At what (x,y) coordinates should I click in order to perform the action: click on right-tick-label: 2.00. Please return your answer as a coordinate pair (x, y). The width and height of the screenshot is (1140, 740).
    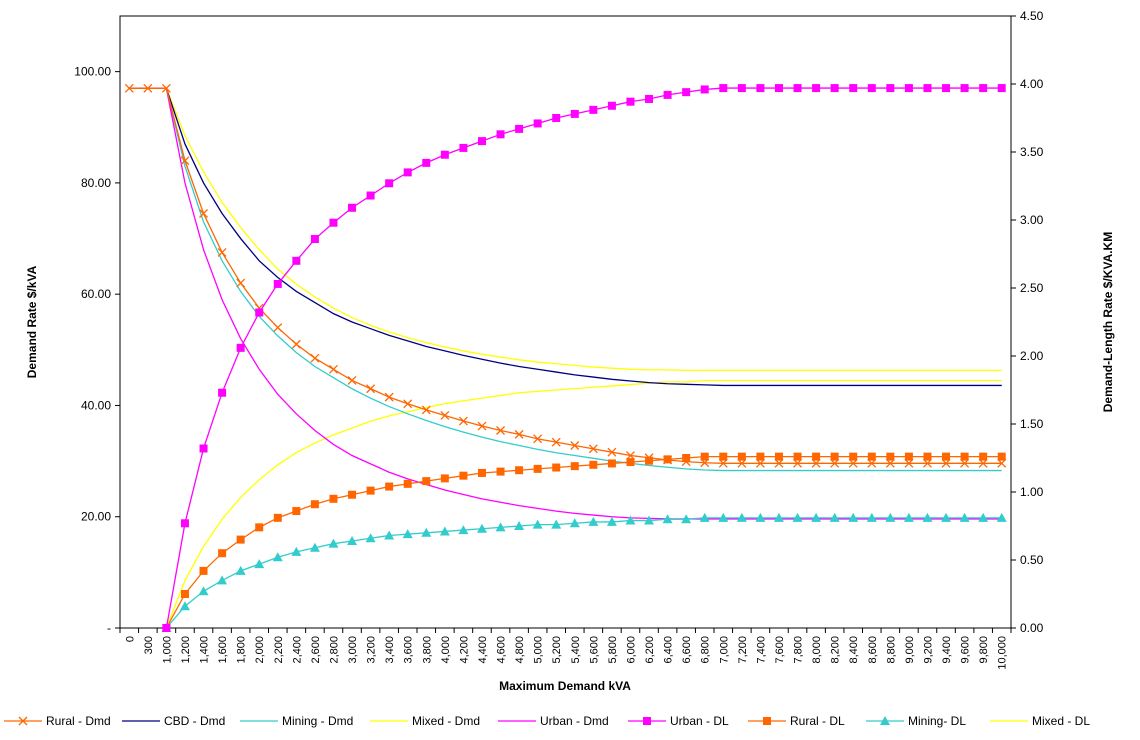
    Looking at the image, I should click on (1032, 356).